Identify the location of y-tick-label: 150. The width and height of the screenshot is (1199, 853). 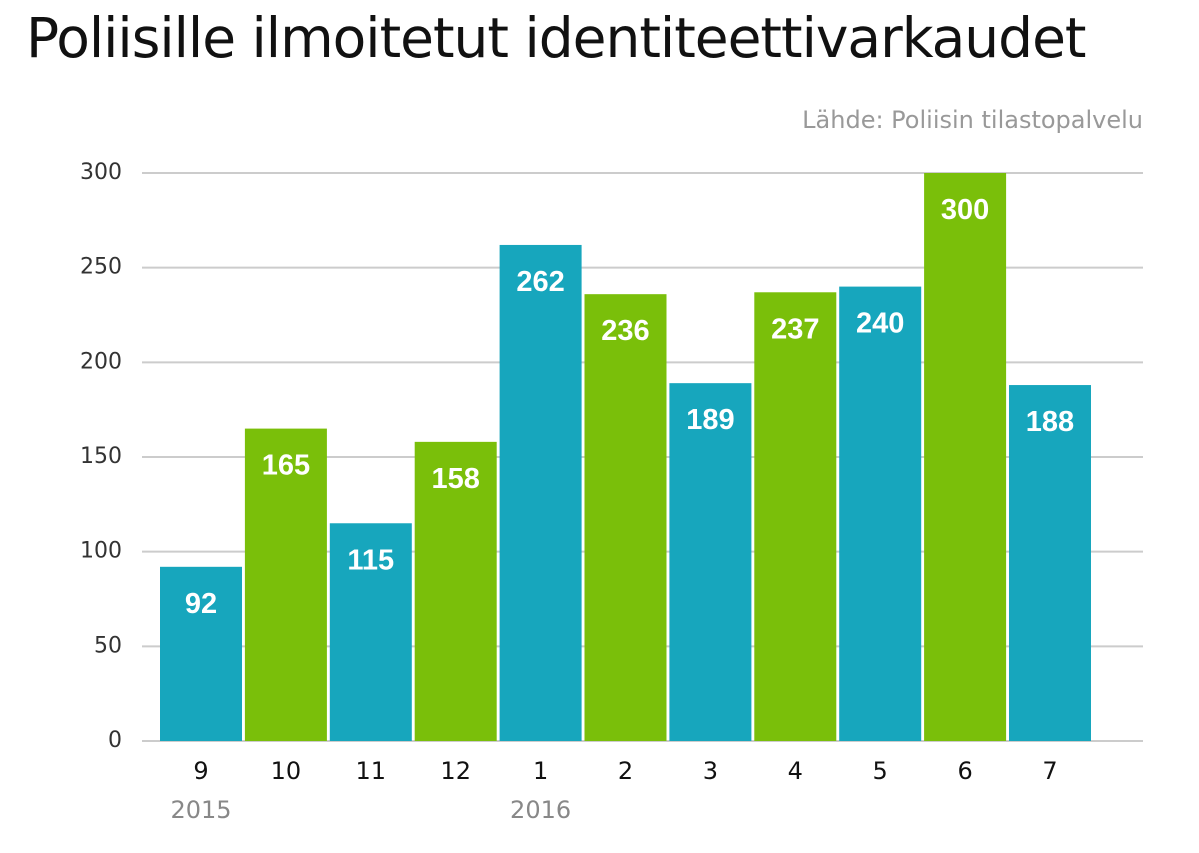
(101, 456).